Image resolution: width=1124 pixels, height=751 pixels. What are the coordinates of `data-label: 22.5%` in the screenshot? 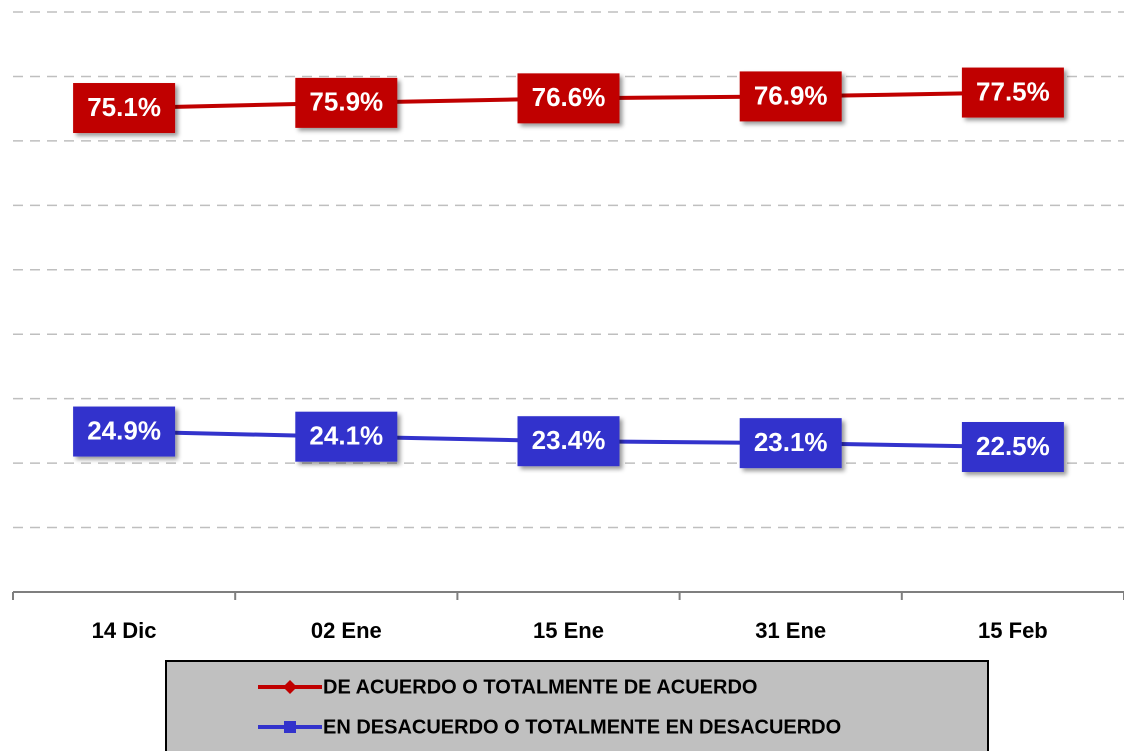 It's located at (1012, 447).